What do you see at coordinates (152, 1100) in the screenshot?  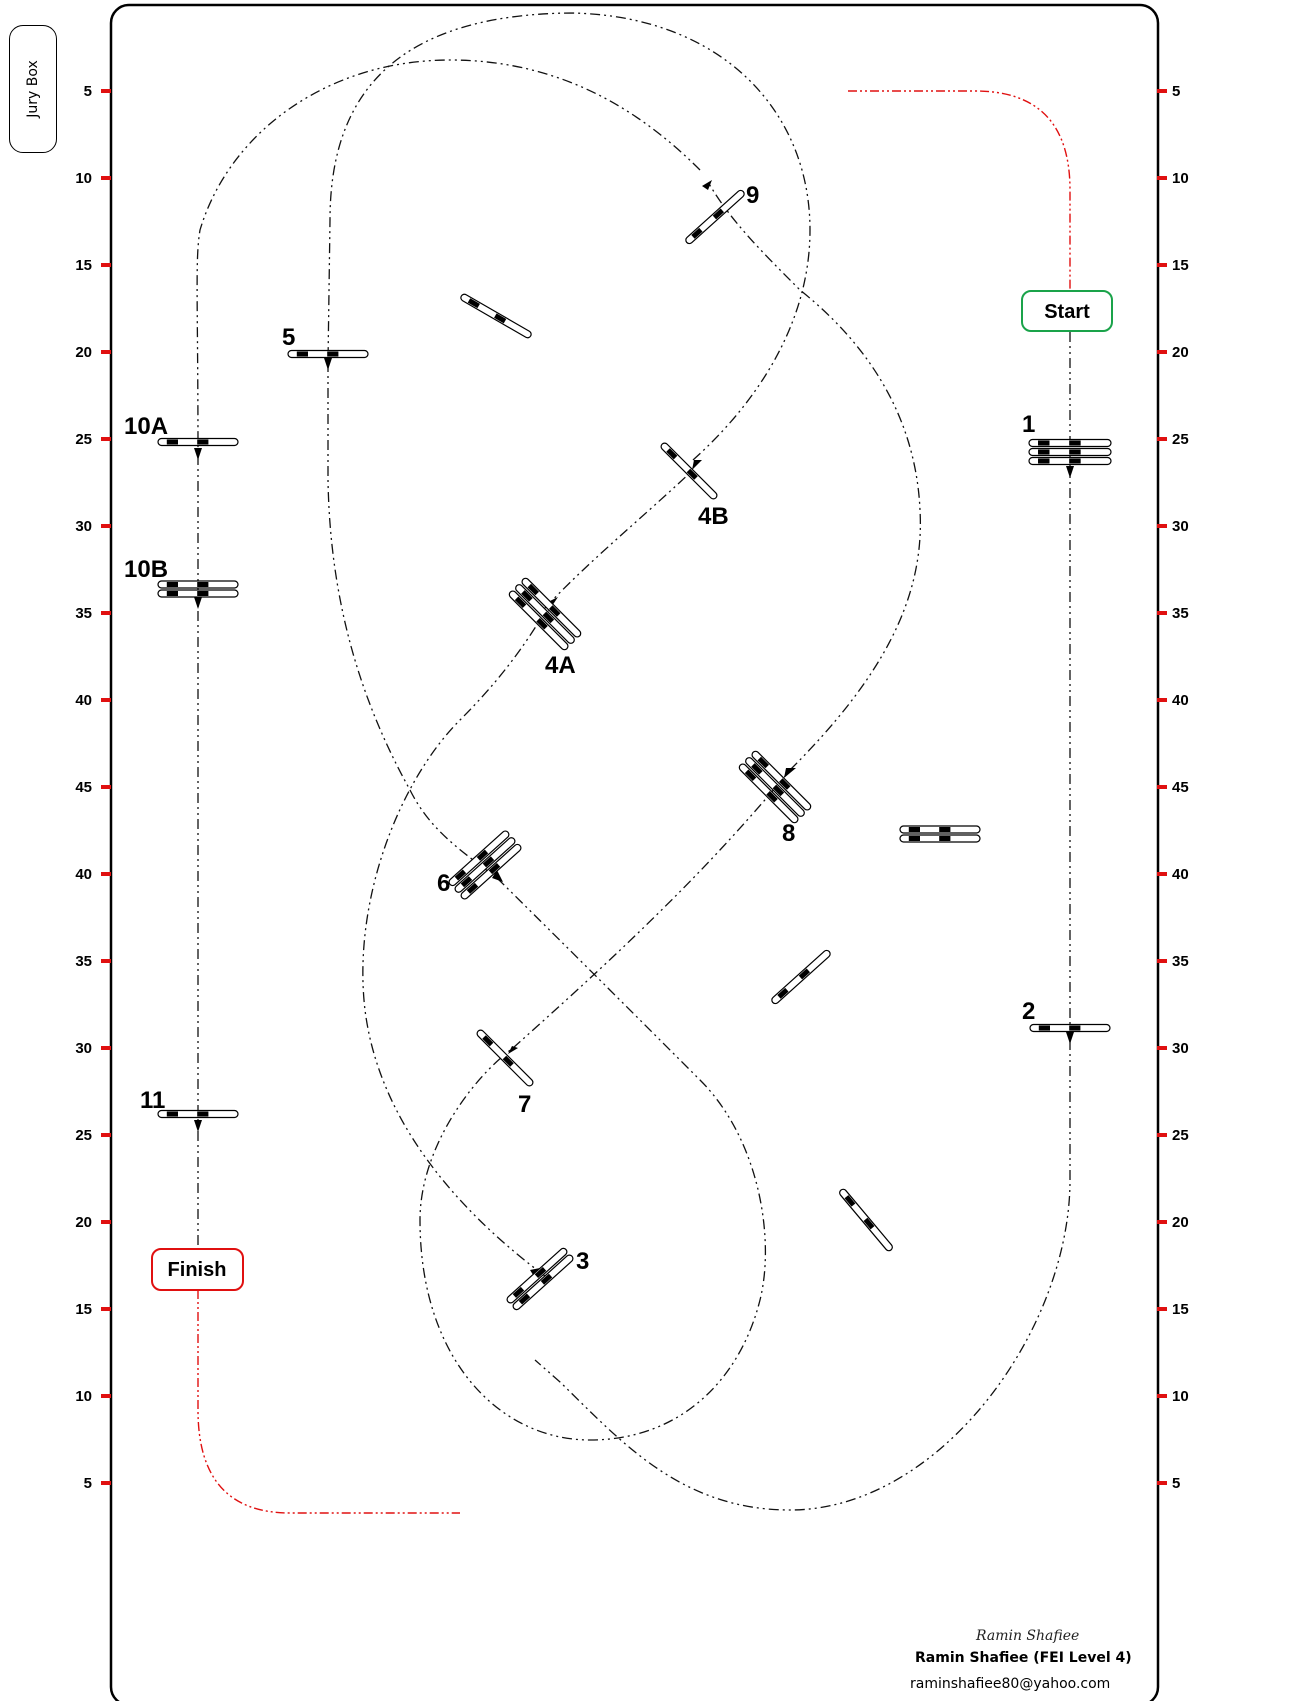 I see `obstacle-11-label: 11` at bounding box center [152, 1100].